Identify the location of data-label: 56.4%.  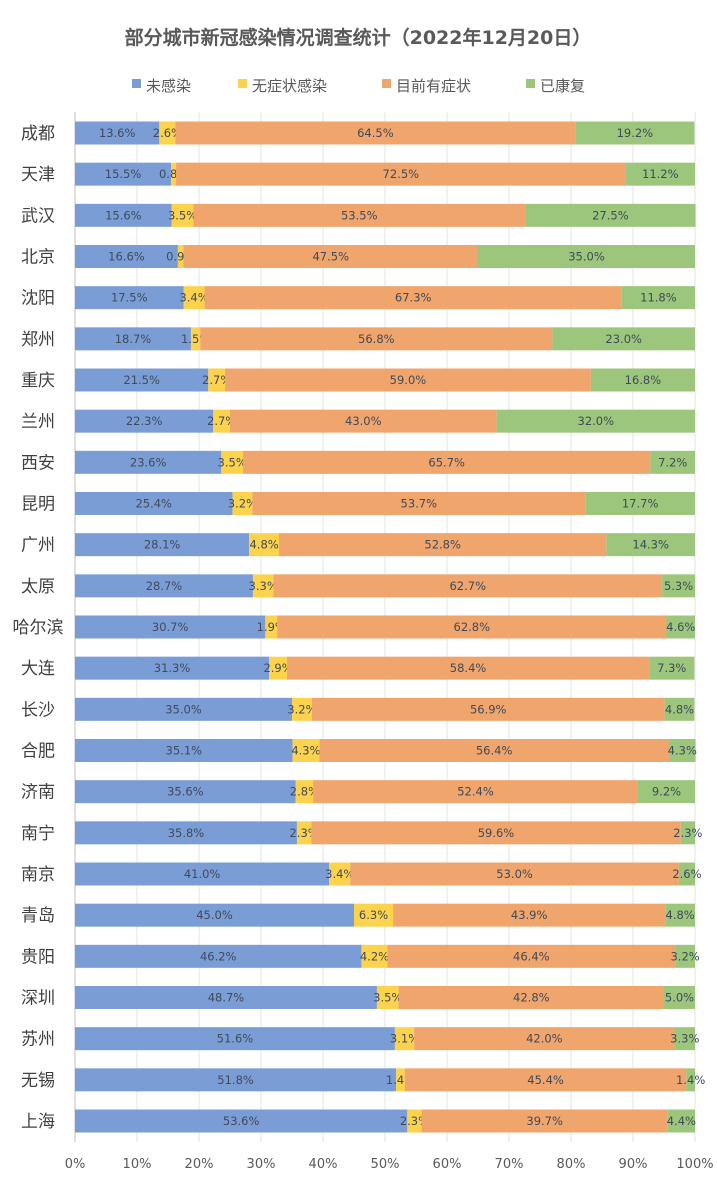
(494, 751).